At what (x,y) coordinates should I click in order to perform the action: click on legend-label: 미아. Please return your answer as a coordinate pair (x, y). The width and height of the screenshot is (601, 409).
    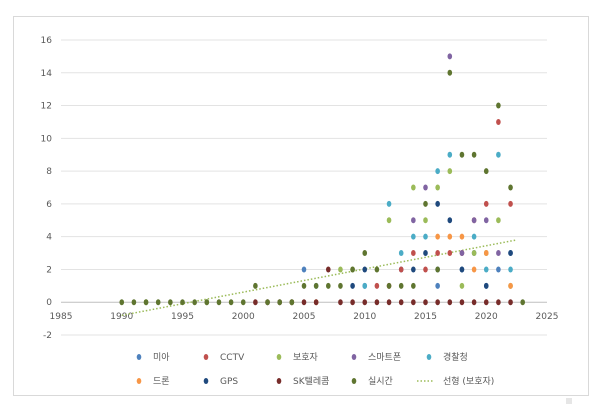
    Looking at the image, I should click on (161, 357).